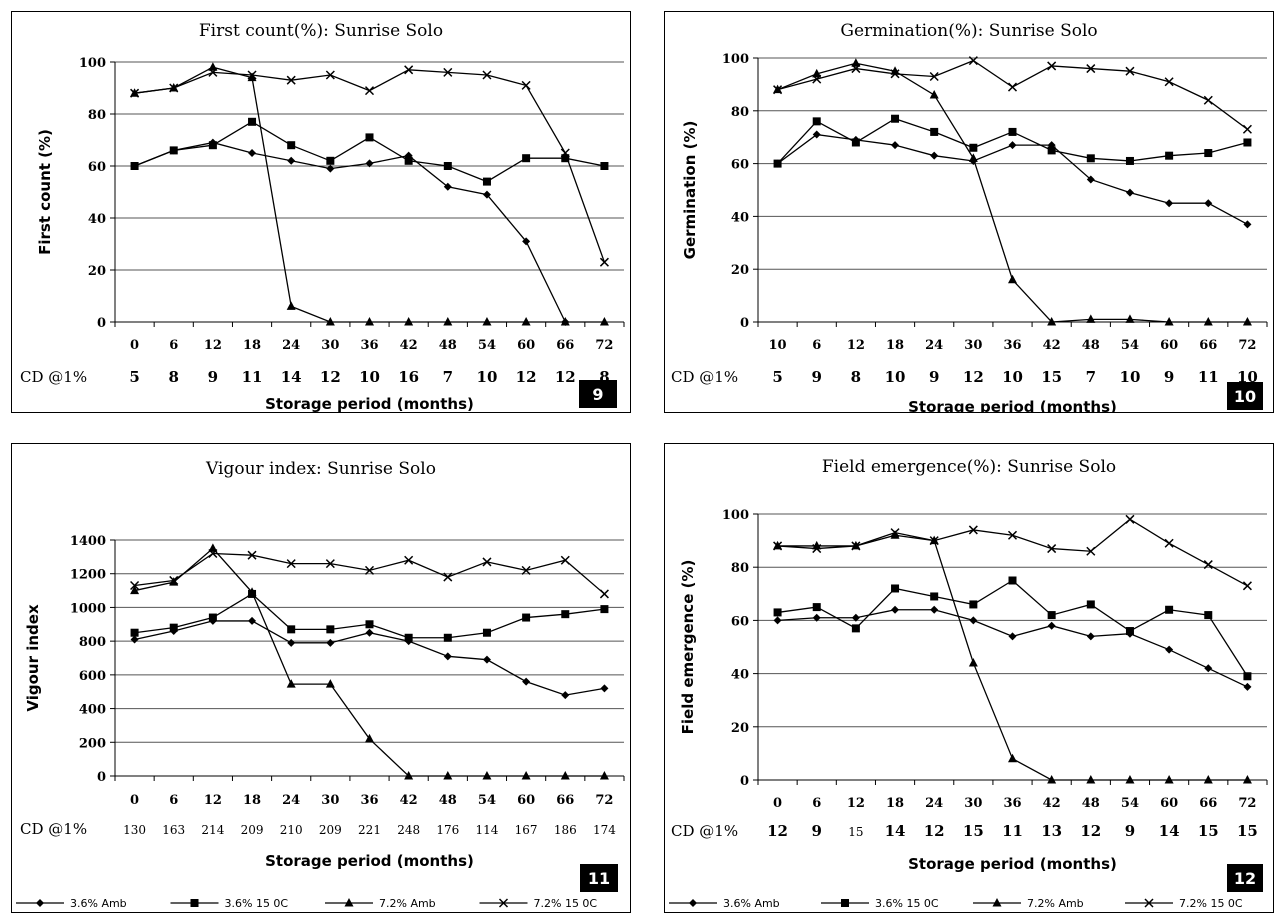  Describe the element at coordinates (134, 800) in the screenshot. I see `x-tick-label: 0` at that location.